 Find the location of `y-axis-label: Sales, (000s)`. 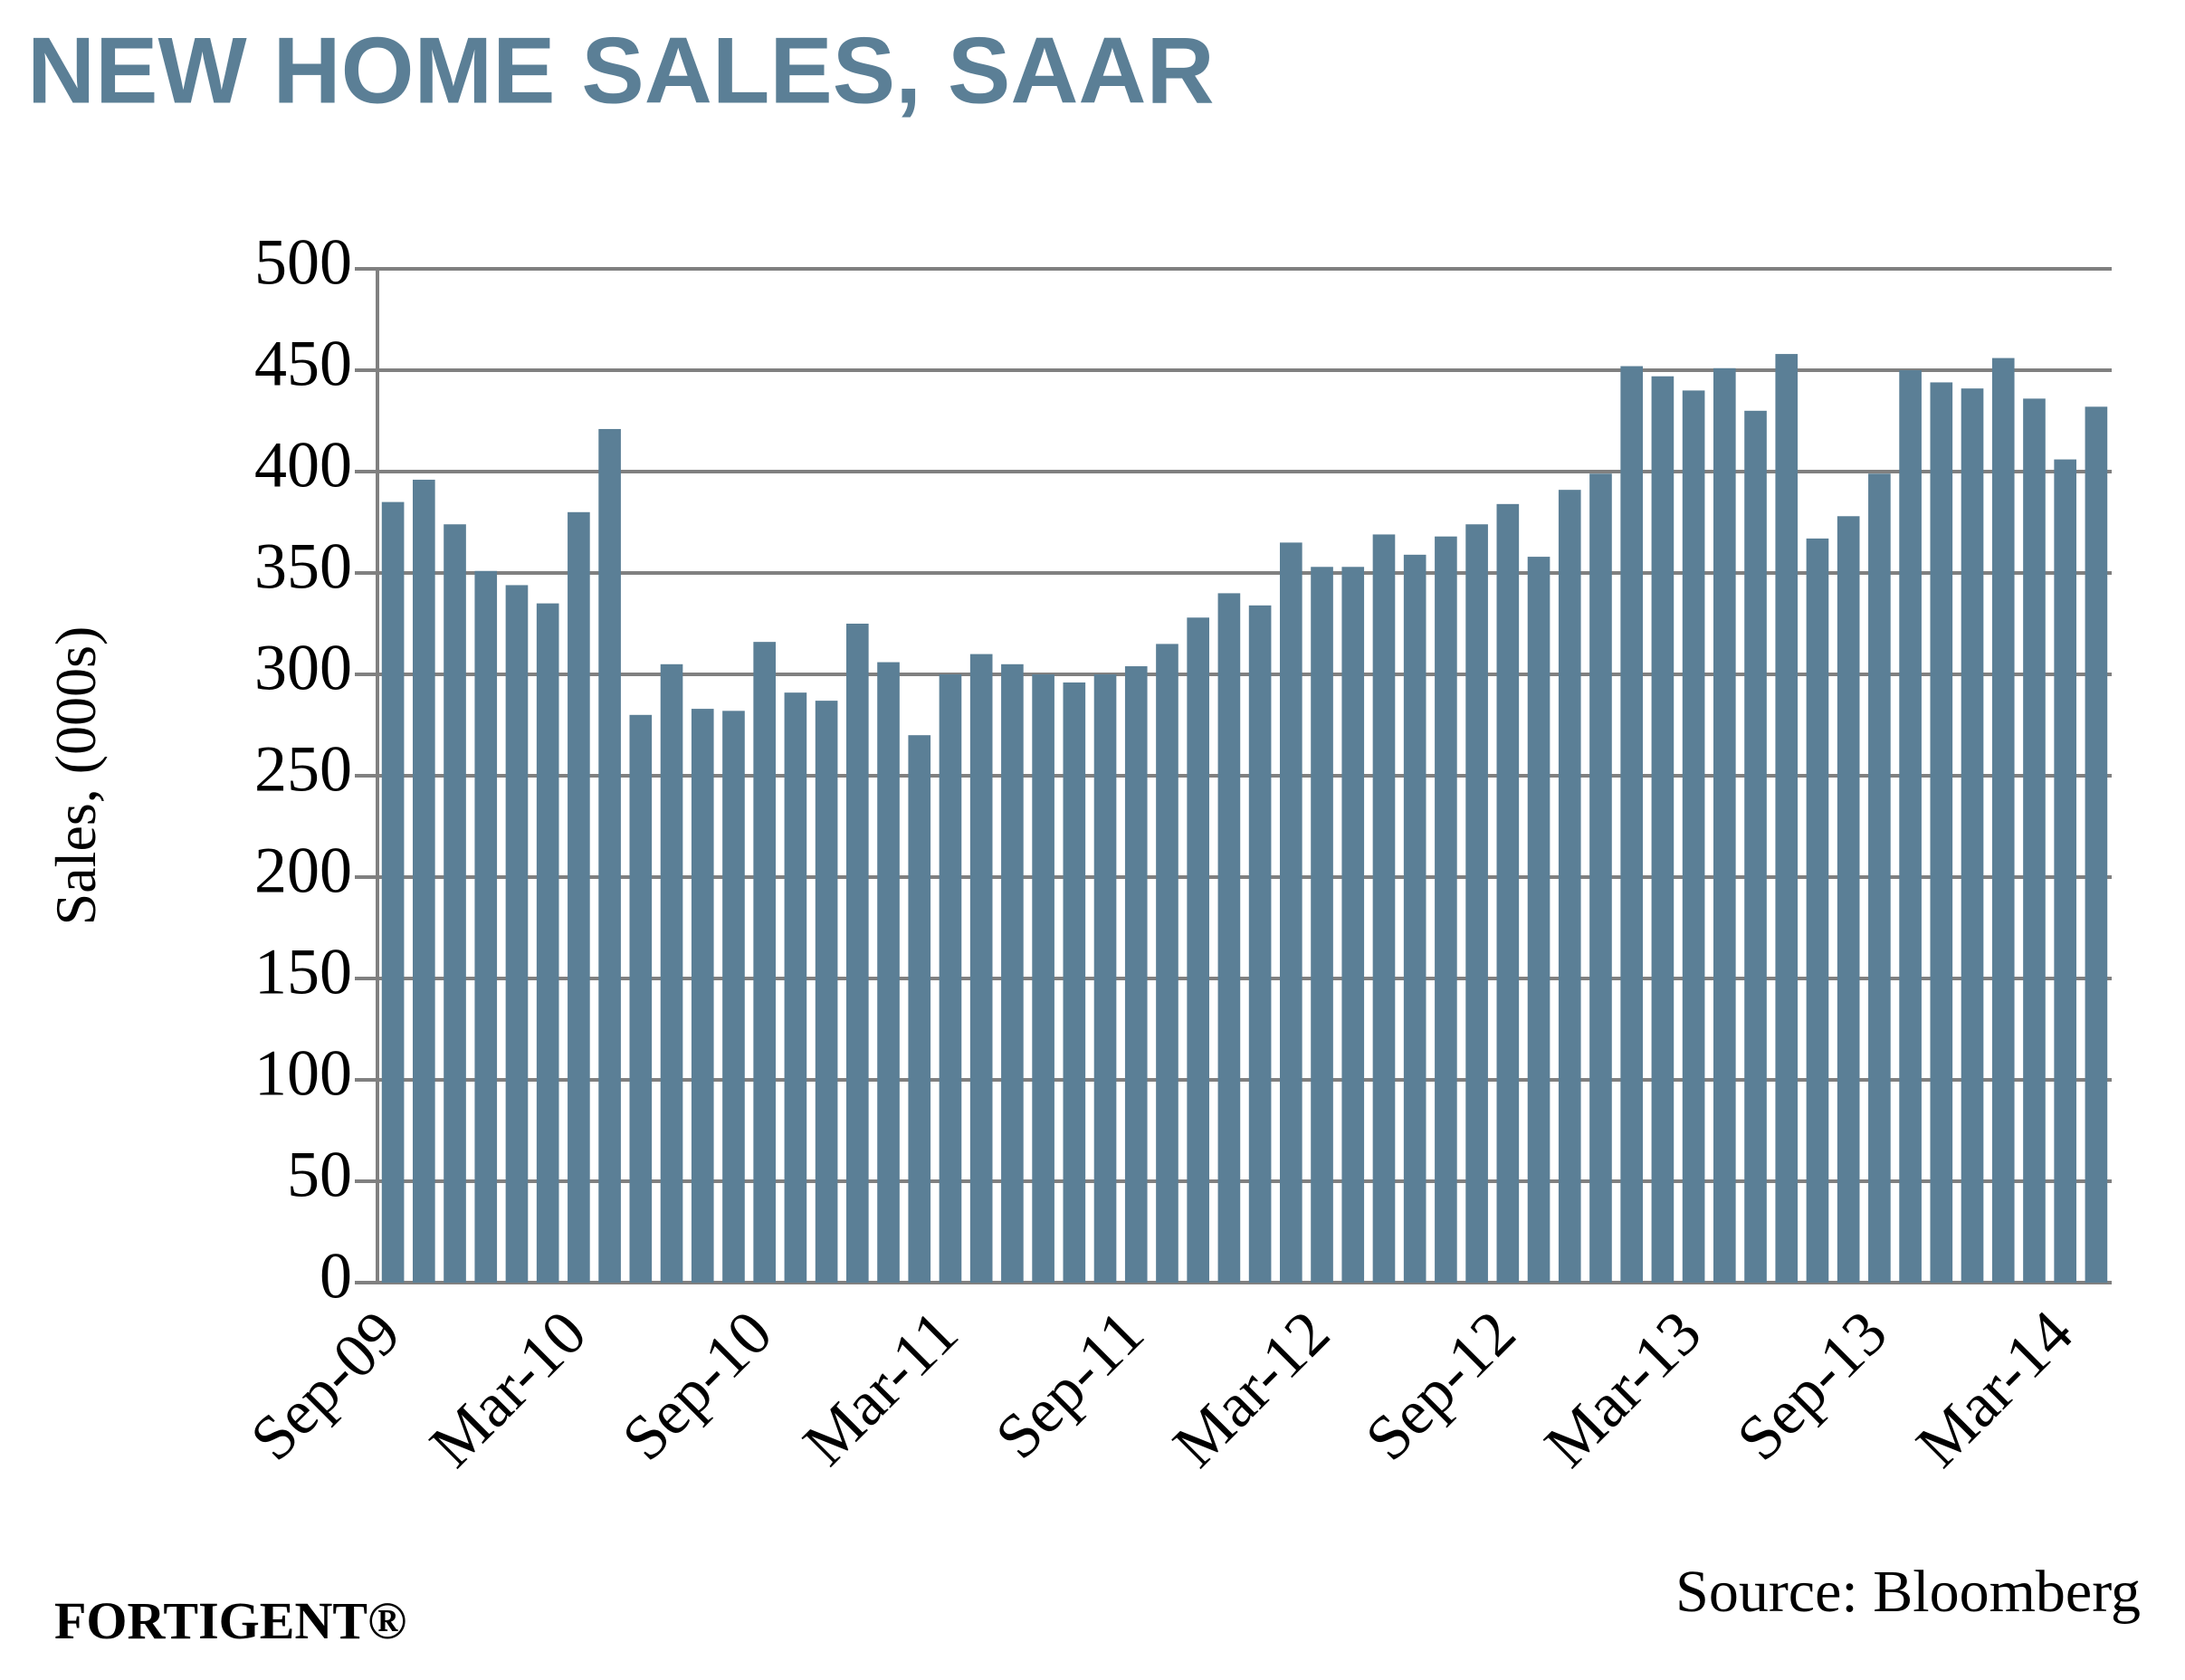

y-axis-label: Sales, (000s) is located at coordinates (75, 776).